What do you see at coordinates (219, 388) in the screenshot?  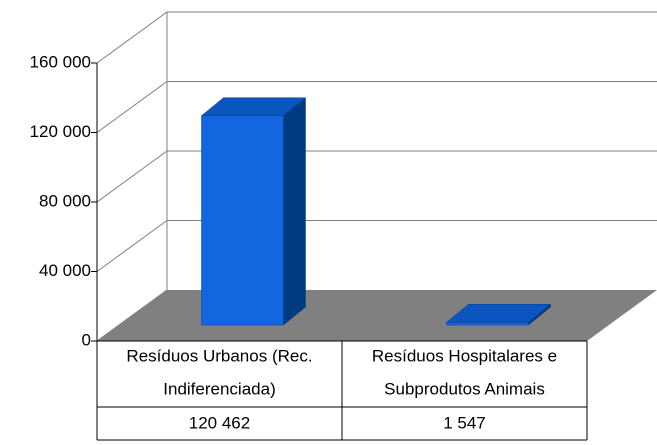 I see `category-label: Indiferenciada)` at bounding box center [219, 388].